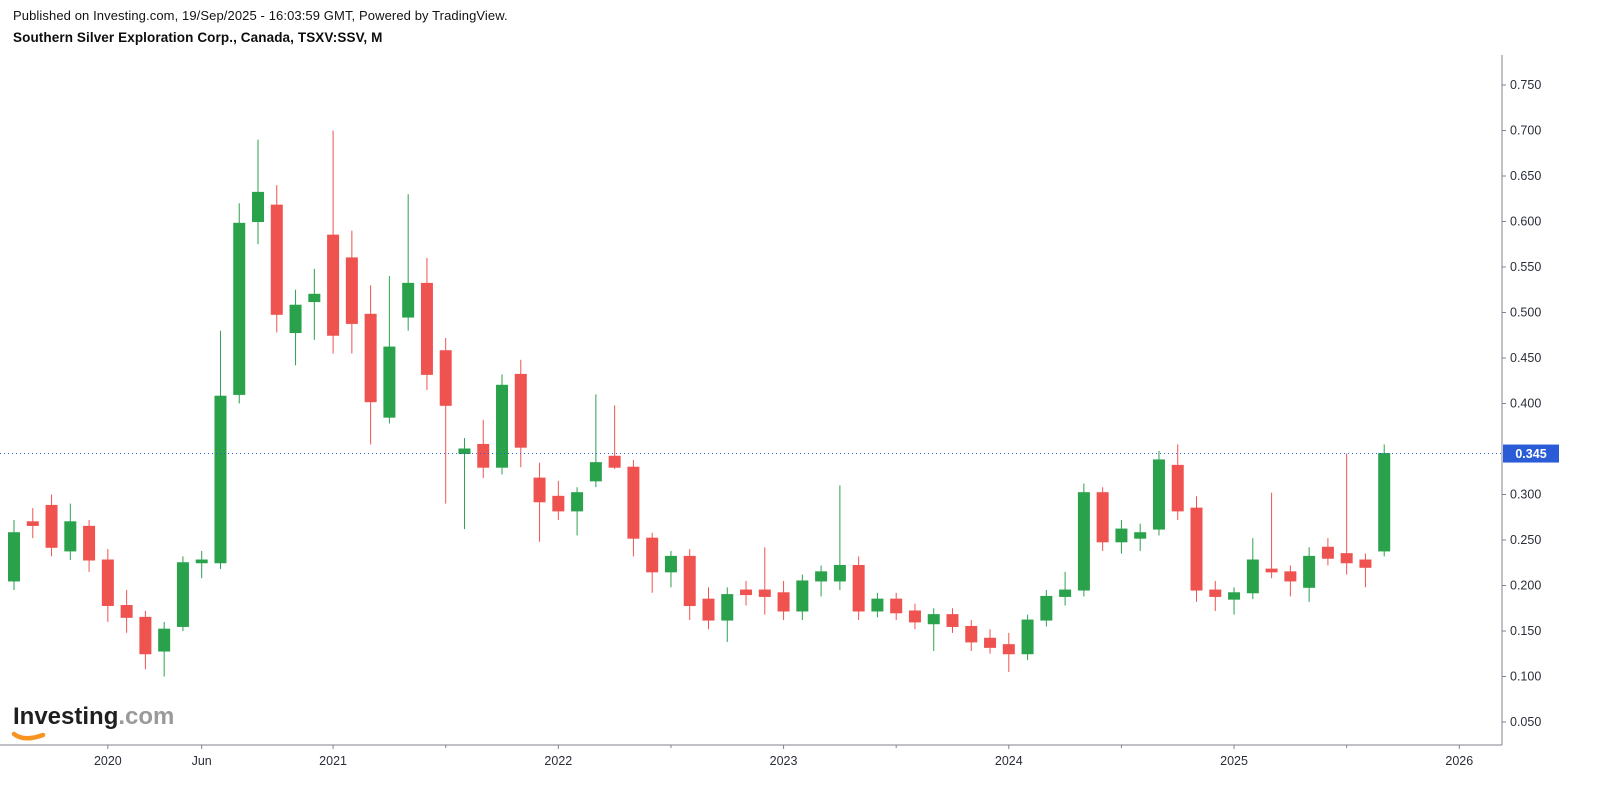 The width and height of the screenshot is (1614, 803). I want to click on x-axis-label: 2023, so click(784, 761).